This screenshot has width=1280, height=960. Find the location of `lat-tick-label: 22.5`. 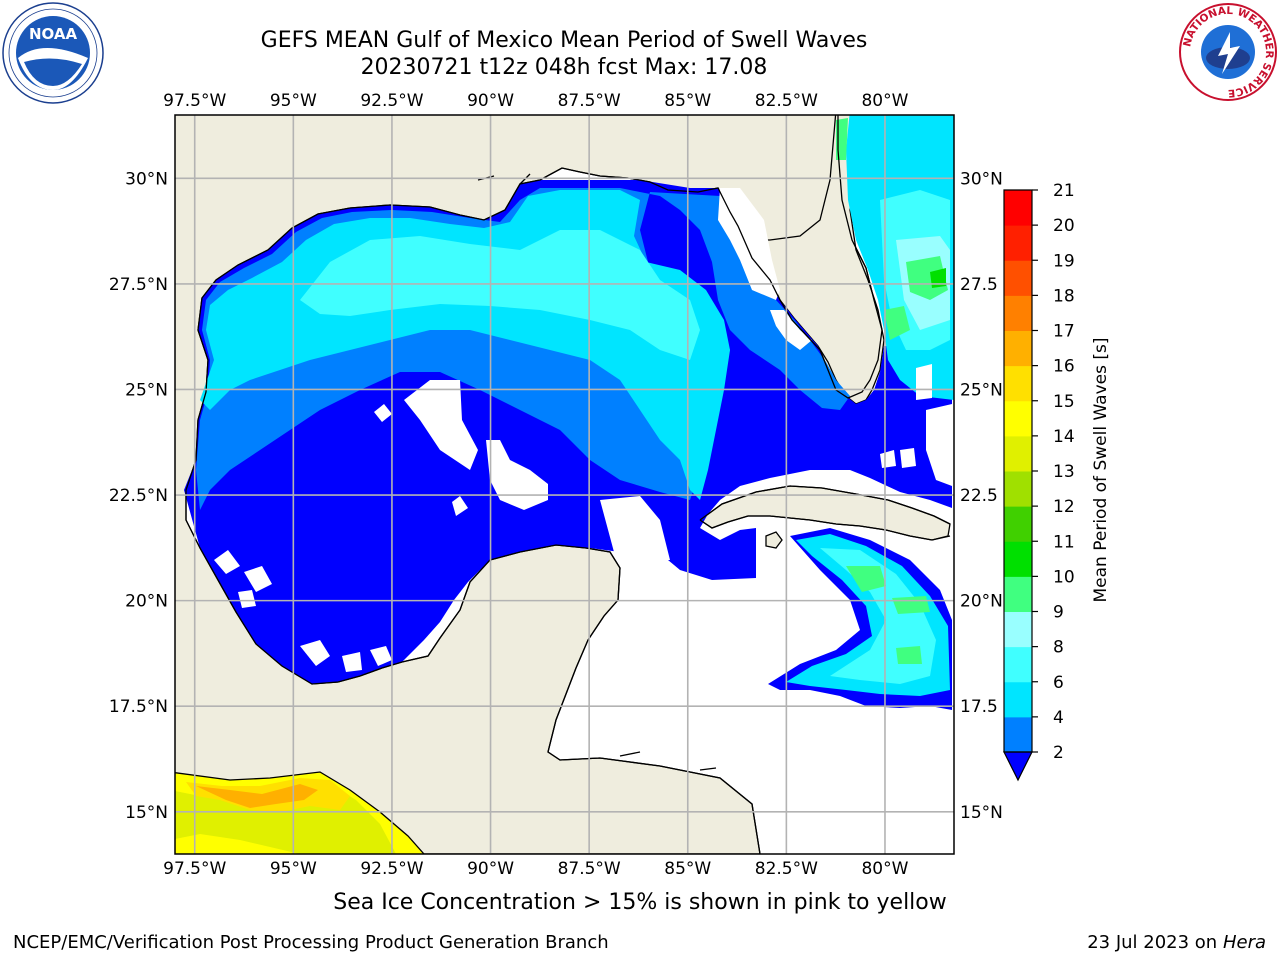

lat-tick-label: 22.5 is located at coordinates (979, 496).